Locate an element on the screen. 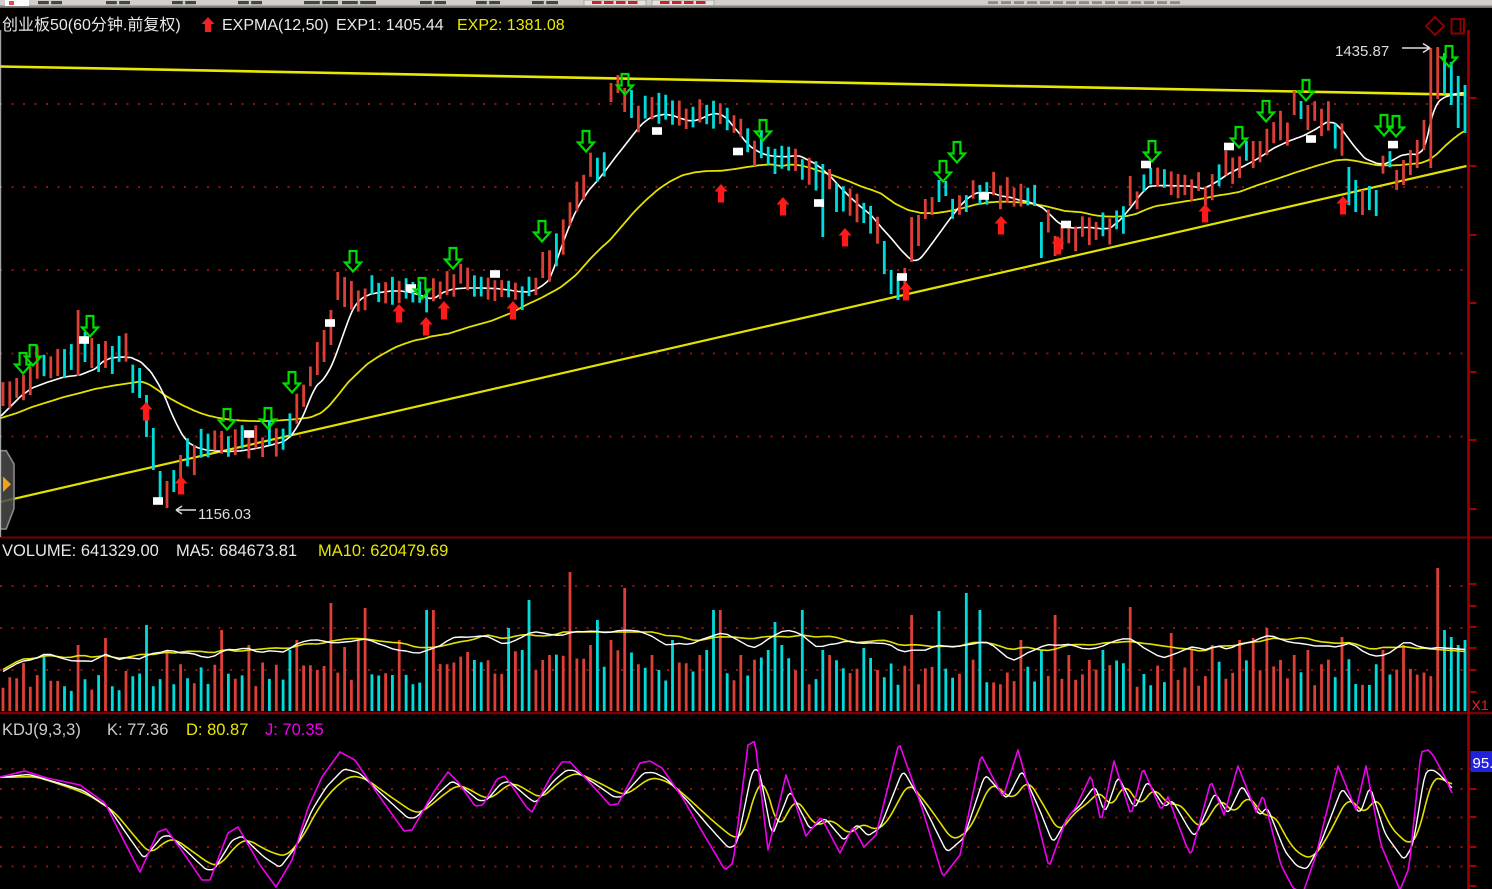 This screenshot has height=889, width=1492. svg-text: 1156.03 is located at coordinates (224, 514).